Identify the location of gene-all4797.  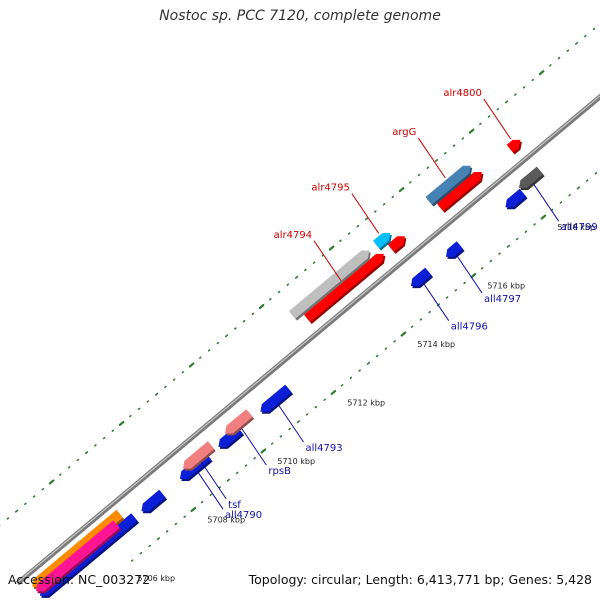
(454, 249).